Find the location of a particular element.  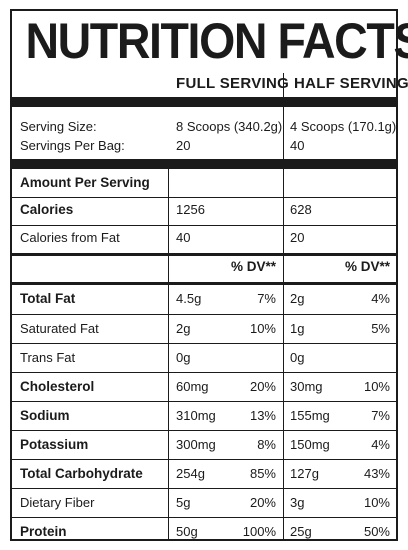

calories-fat-full: 40 is located at coordinates (183, 237).